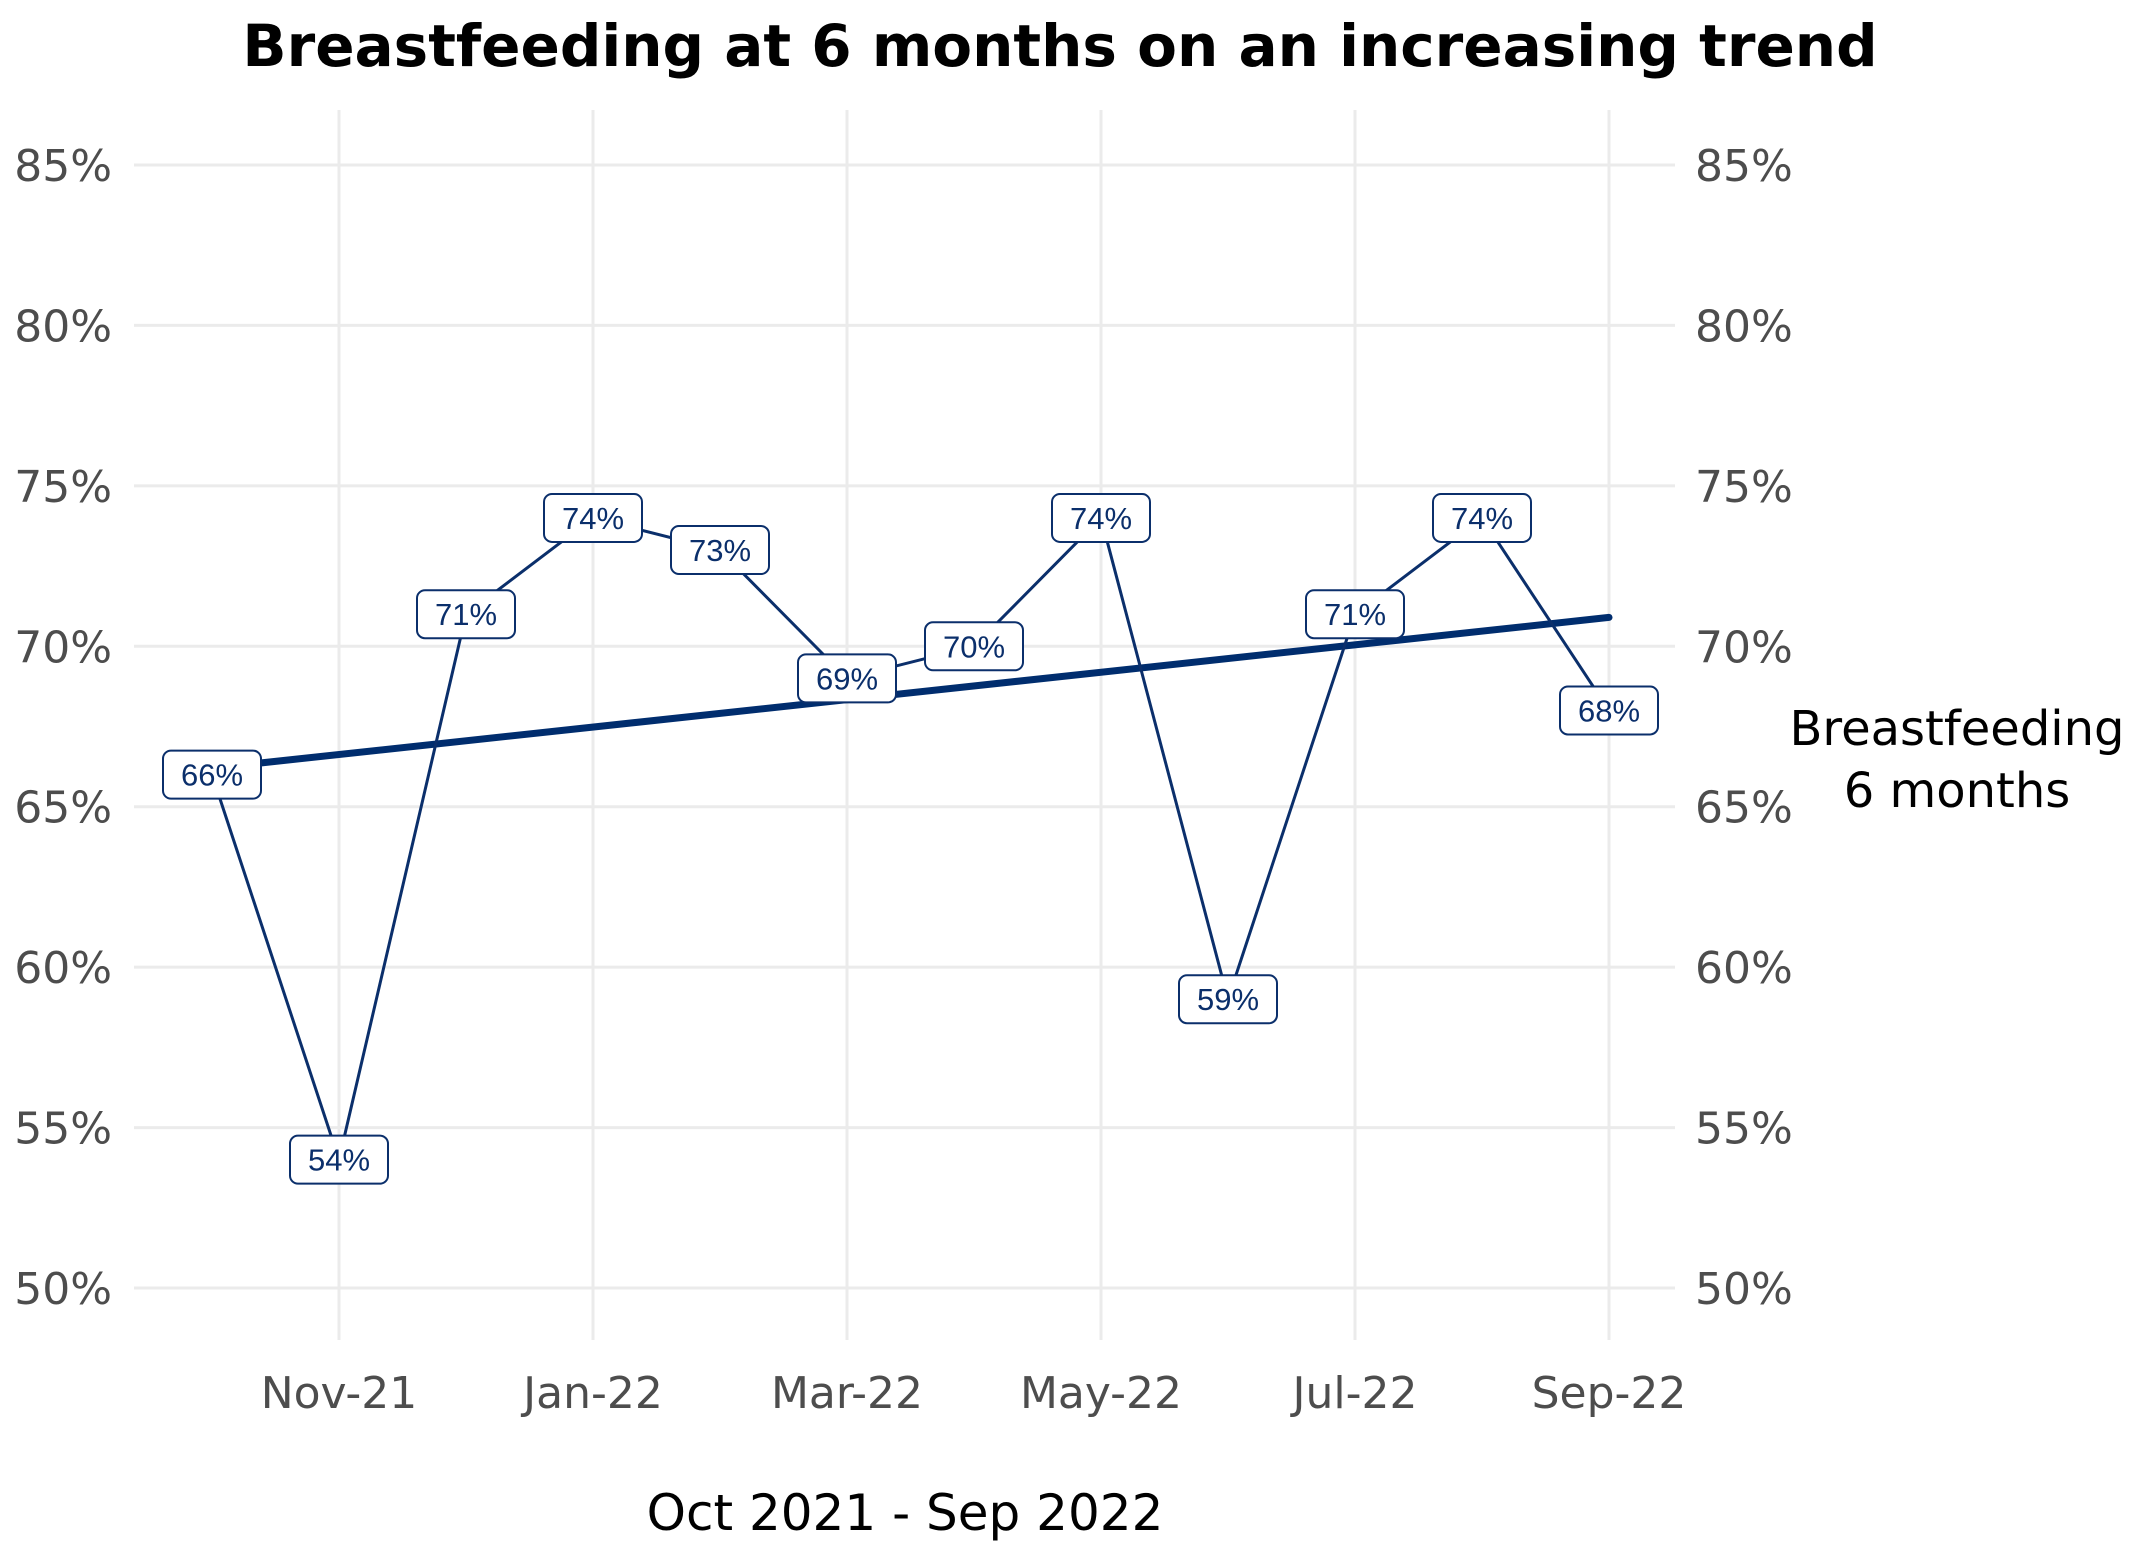  I want to click on data-label: 66%, so click(212, 774).